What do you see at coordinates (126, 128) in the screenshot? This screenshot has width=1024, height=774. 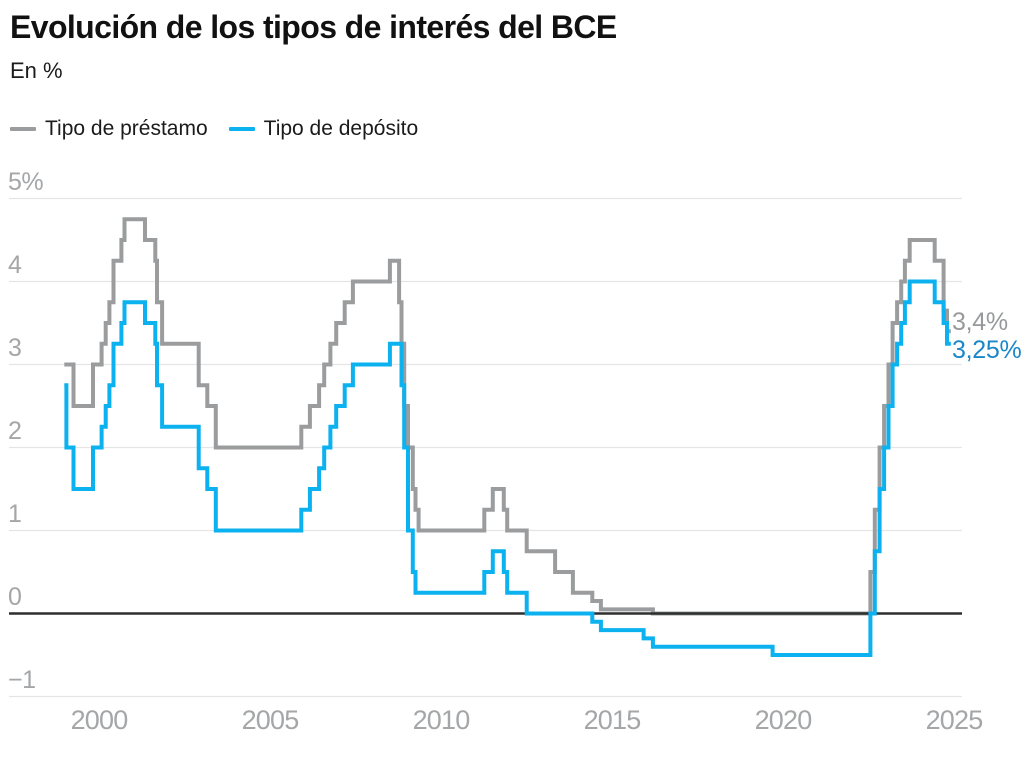 I see `legend-label-lending: Tipo de préstamo` at bounding box center [126, 128].